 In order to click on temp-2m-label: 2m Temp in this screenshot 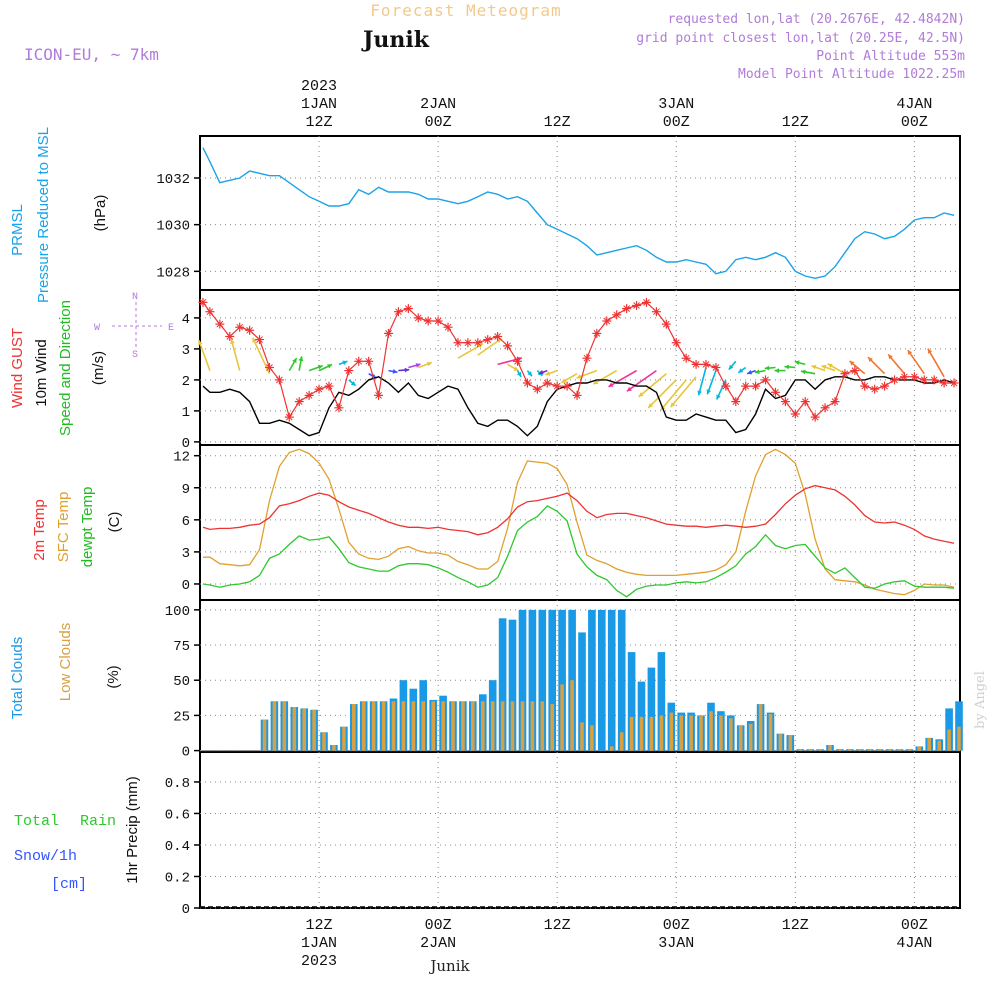, I will do `click(39, 529)`.